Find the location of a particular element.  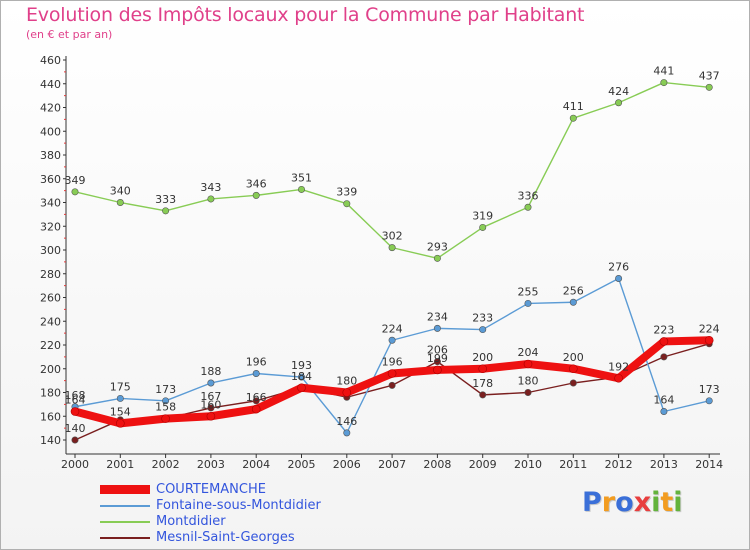

y-tick-label: 420 is located at coordinates (50, 108).